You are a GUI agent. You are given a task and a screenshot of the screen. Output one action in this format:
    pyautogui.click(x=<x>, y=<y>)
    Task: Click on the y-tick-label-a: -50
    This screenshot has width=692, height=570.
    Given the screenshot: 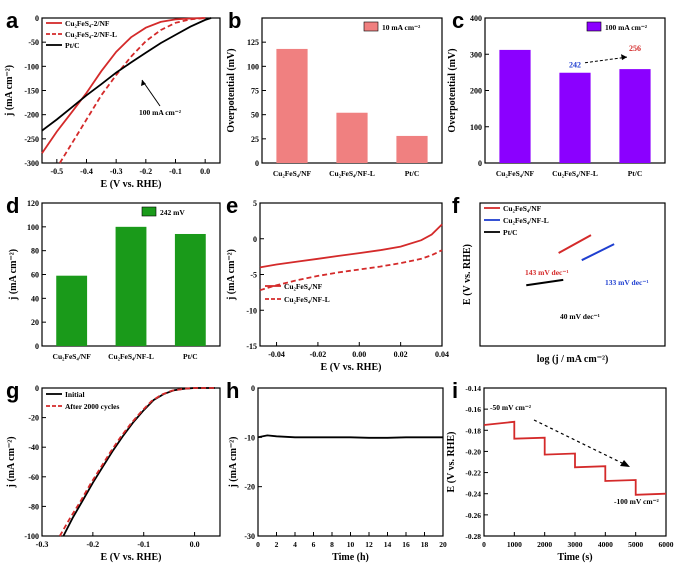 What is the action you would take?
    pyautogui.click(x=33, y=42)
    